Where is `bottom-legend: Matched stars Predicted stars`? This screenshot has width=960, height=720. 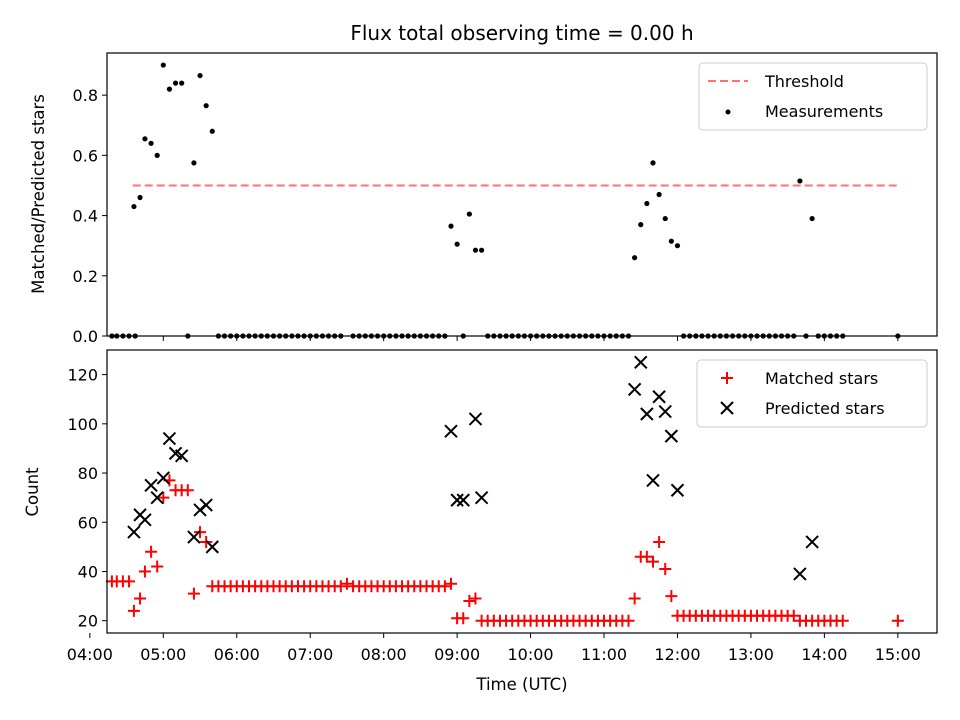 bottom-legend: Matched stars Predicted stars is located at coordinates (812, 393).